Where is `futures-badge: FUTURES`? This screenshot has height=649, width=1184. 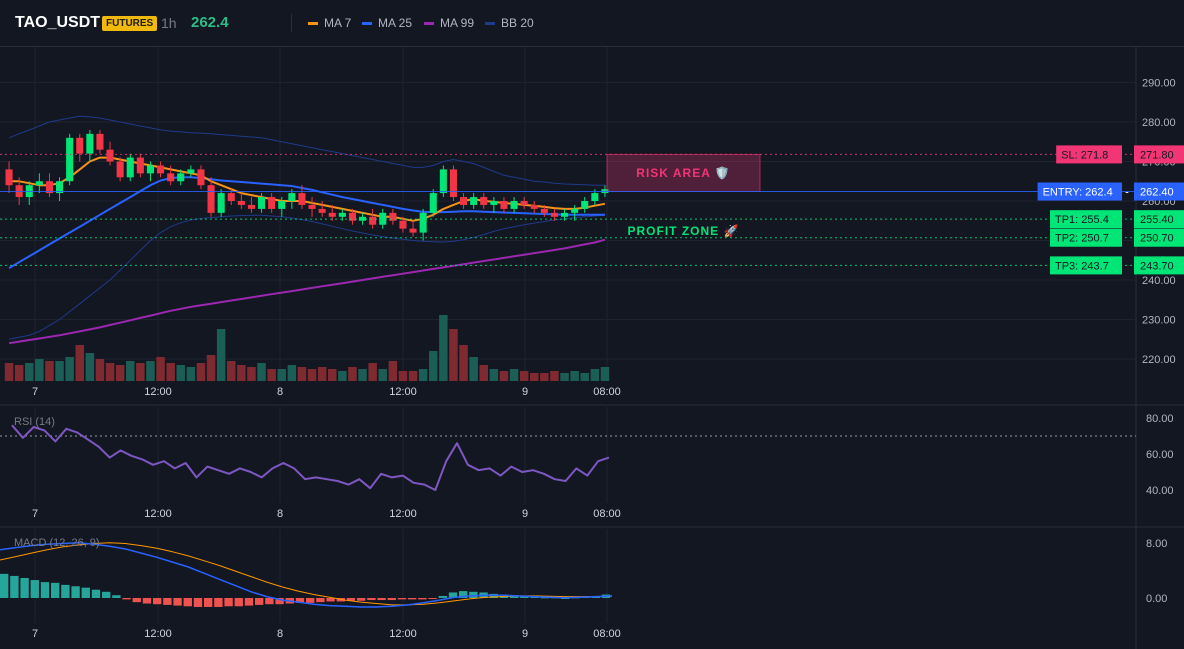 futures-badge: FUTURES is located at coordinates (130, 23).